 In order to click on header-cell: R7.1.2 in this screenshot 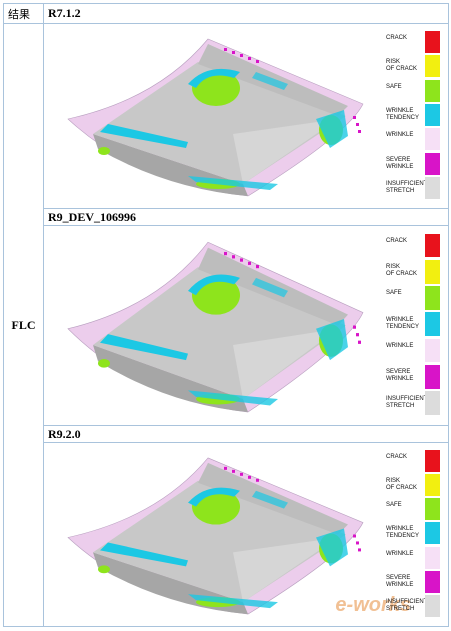, I will do `click(246, 13)`.